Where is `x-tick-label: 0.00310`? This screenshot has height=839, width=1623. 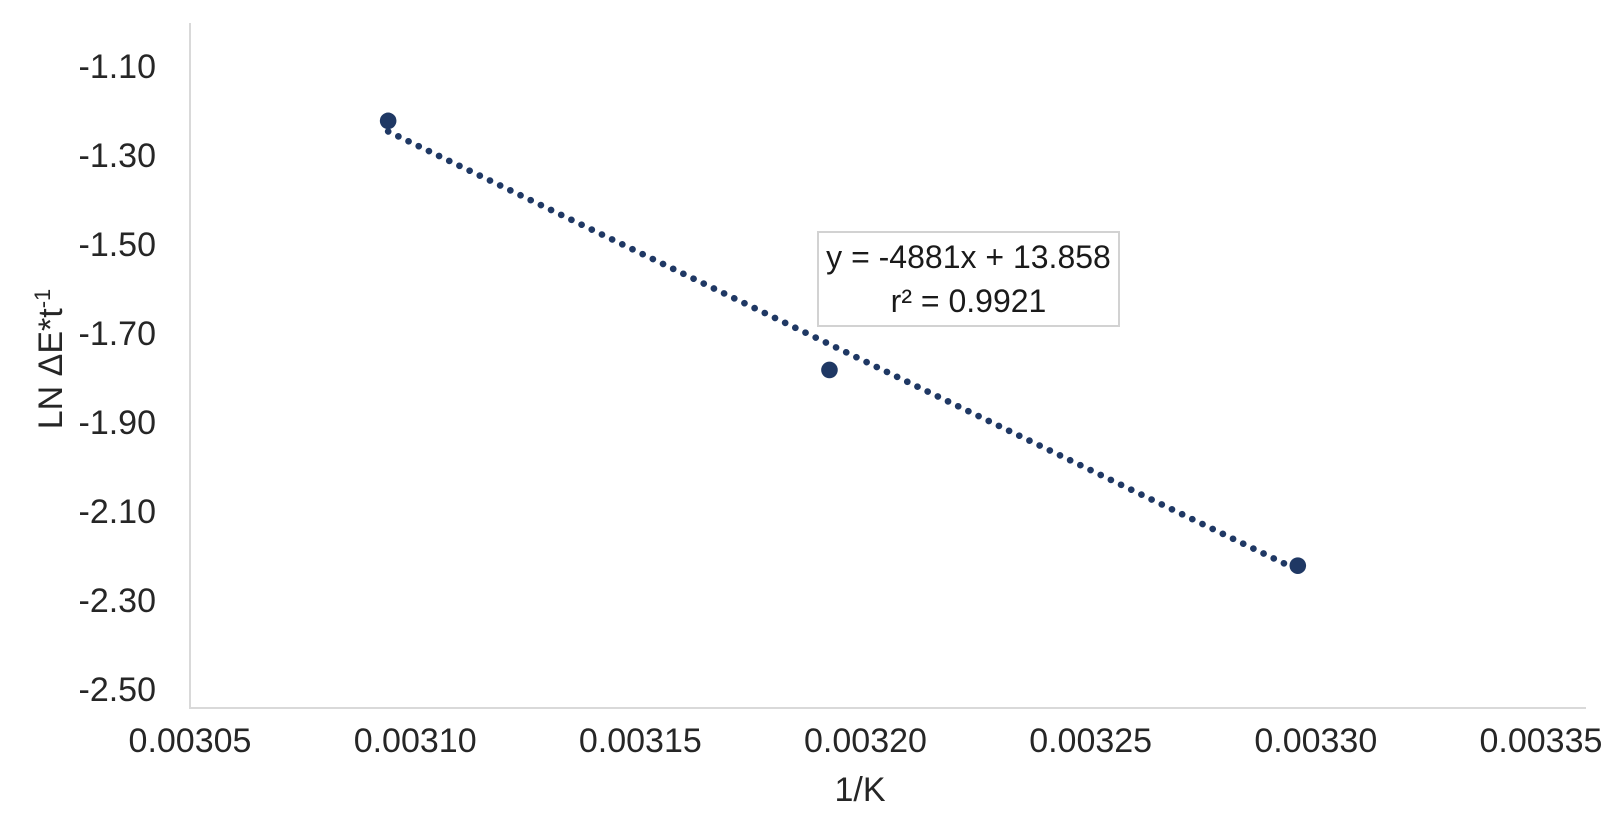
x-tick-label: 0.00310 is located at coordinates (415, 741).